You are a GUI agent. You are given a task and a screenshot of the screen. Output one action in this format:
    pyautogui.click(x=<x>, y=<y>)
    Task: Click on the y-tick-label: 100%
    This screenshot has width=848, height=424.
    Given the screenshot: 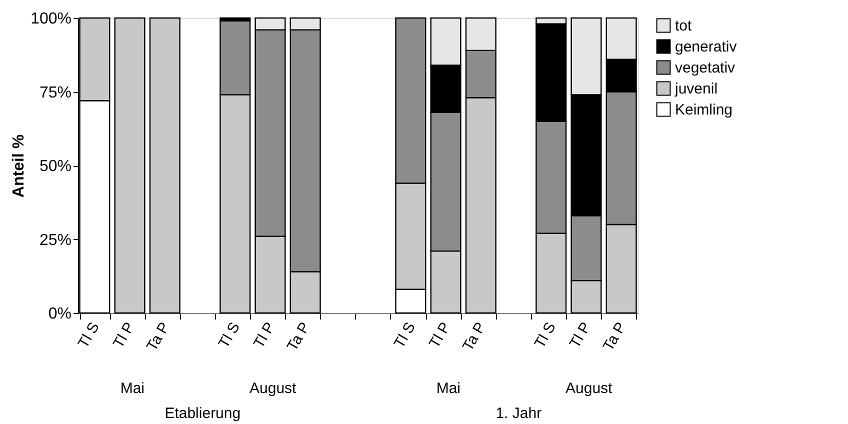 What is the action you would take?
    pyautogui.click(x=51, y=19)
    